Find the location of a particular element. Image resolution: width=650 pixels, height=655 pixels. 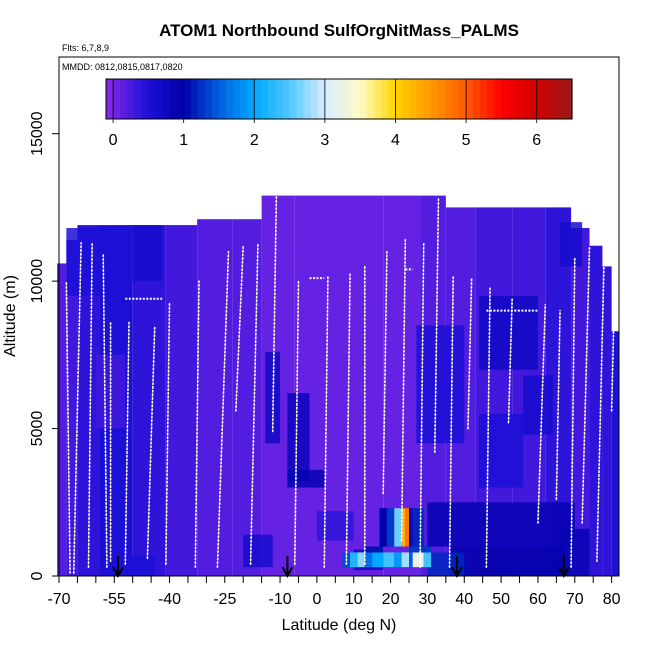

y-tick-label: 10000 is located at coordinates (37, 281).